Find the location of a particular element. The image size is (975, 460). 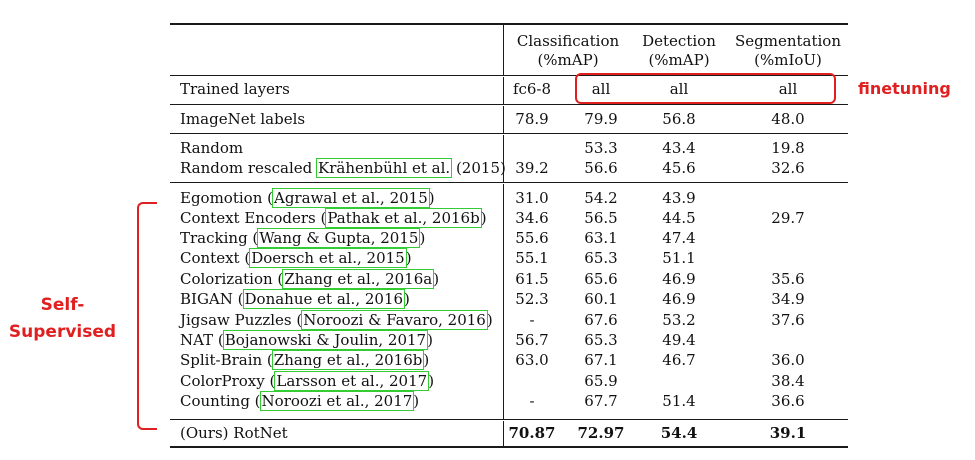

citation-link: Donahue et al., 2016 is located at coordinates (324, 299).